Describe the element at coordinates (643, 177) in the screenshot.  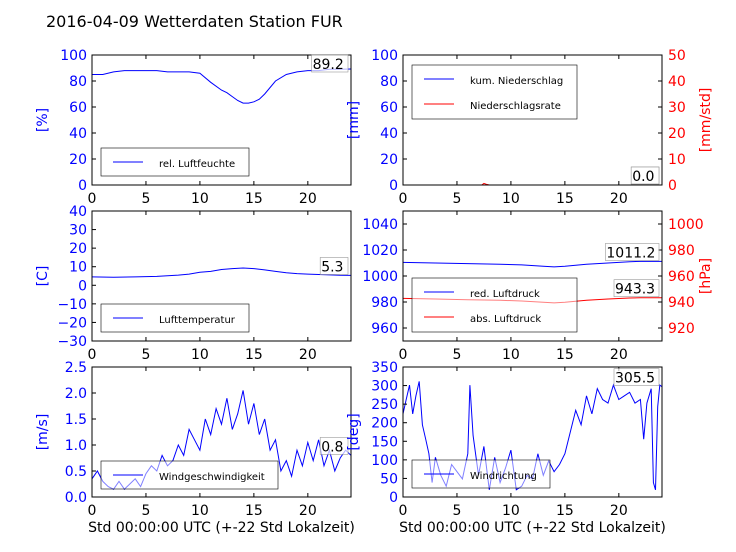
I see `last-value-label-2: 0.0` at that location.